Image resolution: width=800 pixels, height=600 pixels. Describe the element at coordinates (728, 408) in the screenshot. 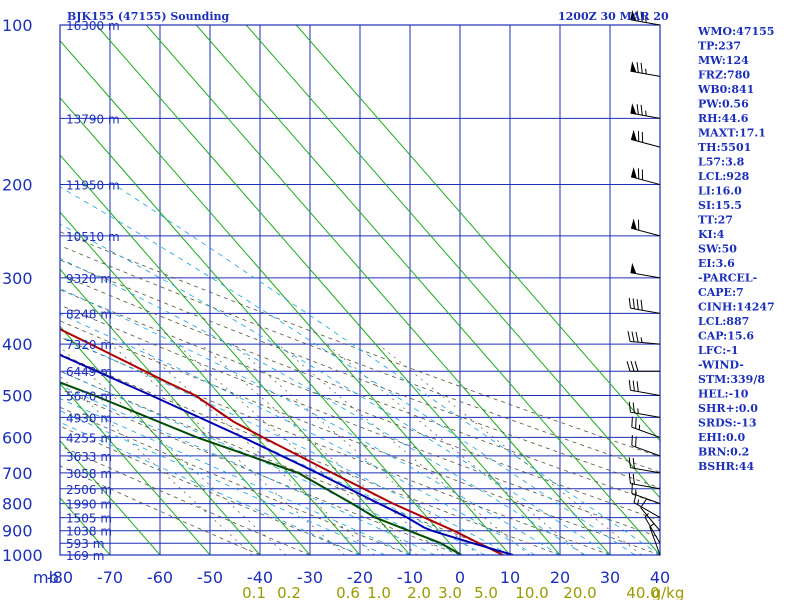

I see `index-item: SHR+:0.0` at that location.